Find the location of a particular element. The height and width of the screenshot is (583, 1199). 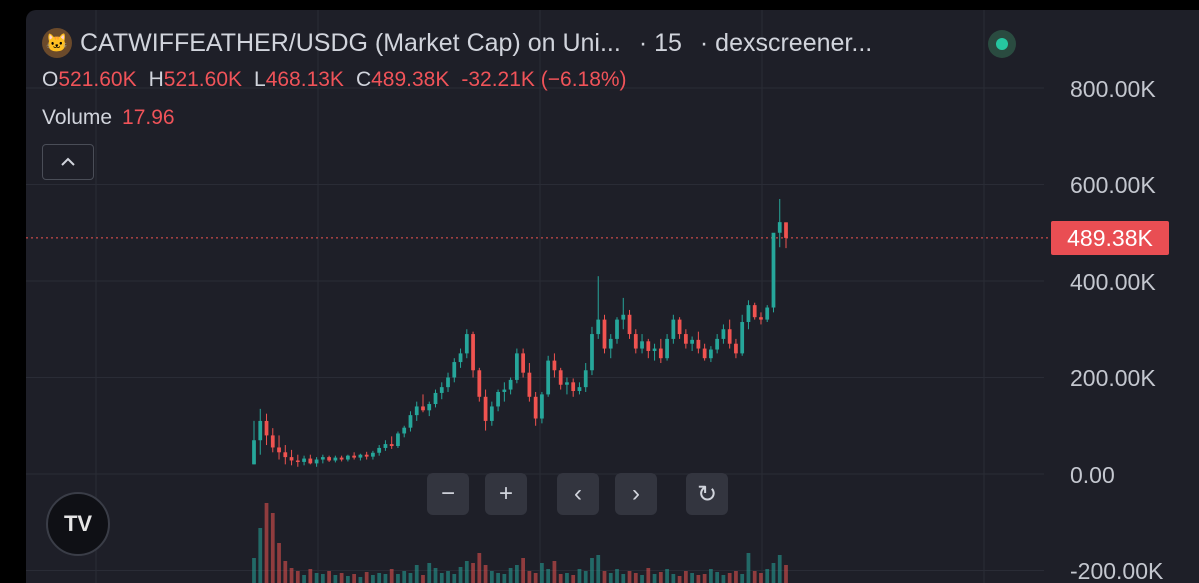

chevron-up-icon is located at coordinates (68, 161).